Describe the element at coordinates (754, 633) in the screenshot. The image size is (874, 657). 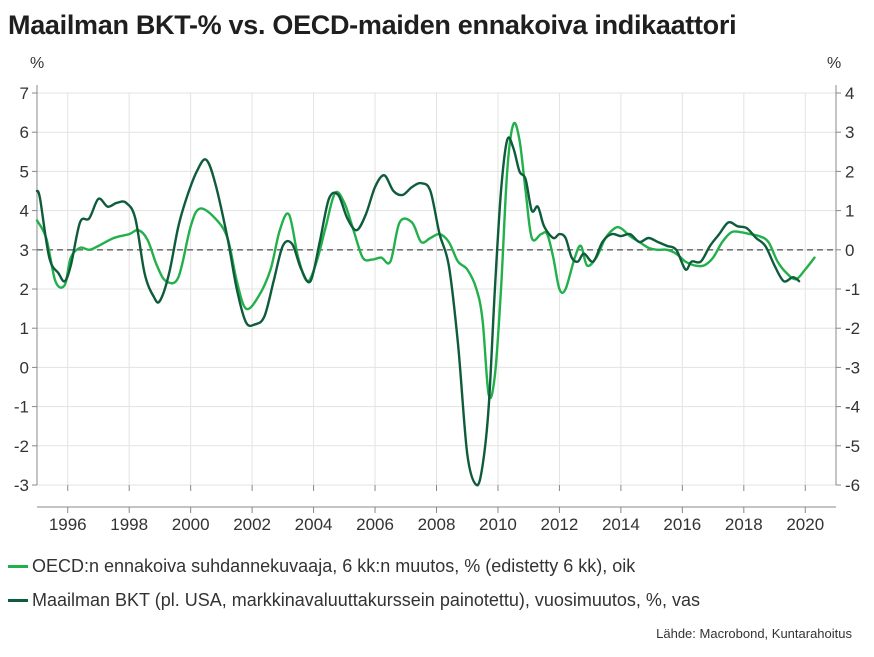
I see `source-note: Lähde: Macrobond, Kuntarahoitus` at that location.